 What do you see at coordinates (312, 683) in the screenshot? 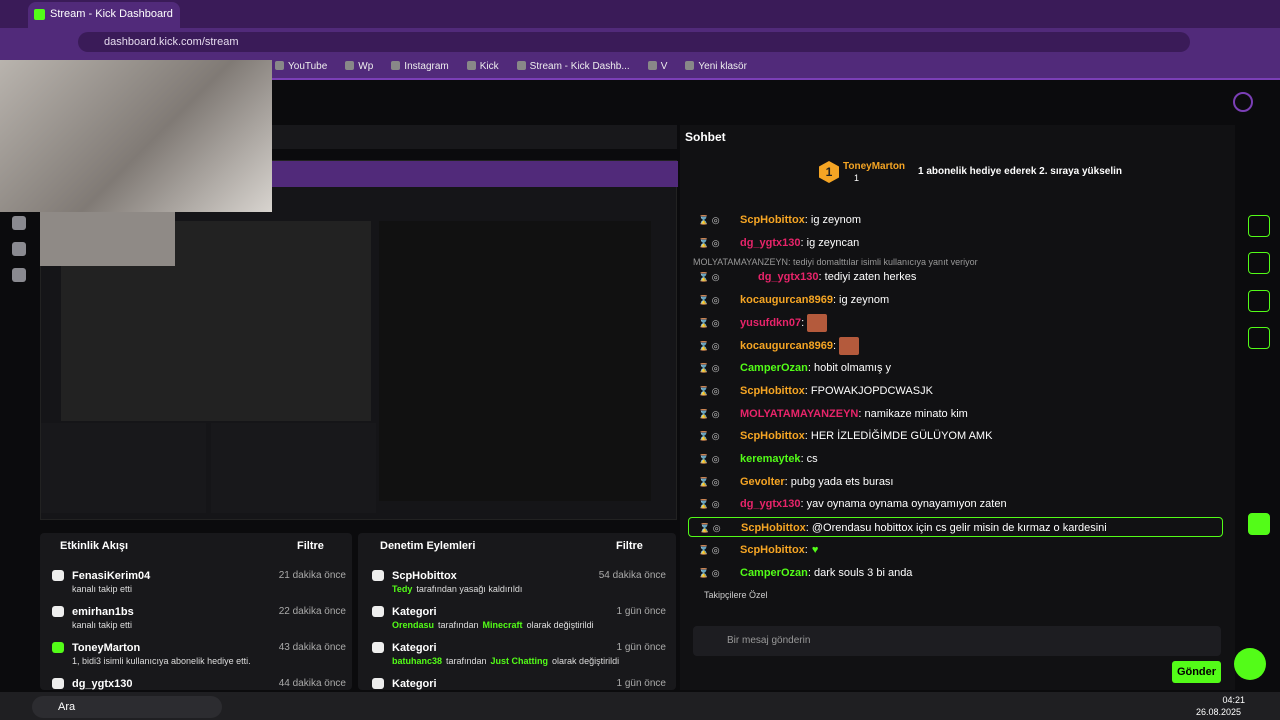
I see `item-time: 44 dakika önce` at bounding box center [312, 683].